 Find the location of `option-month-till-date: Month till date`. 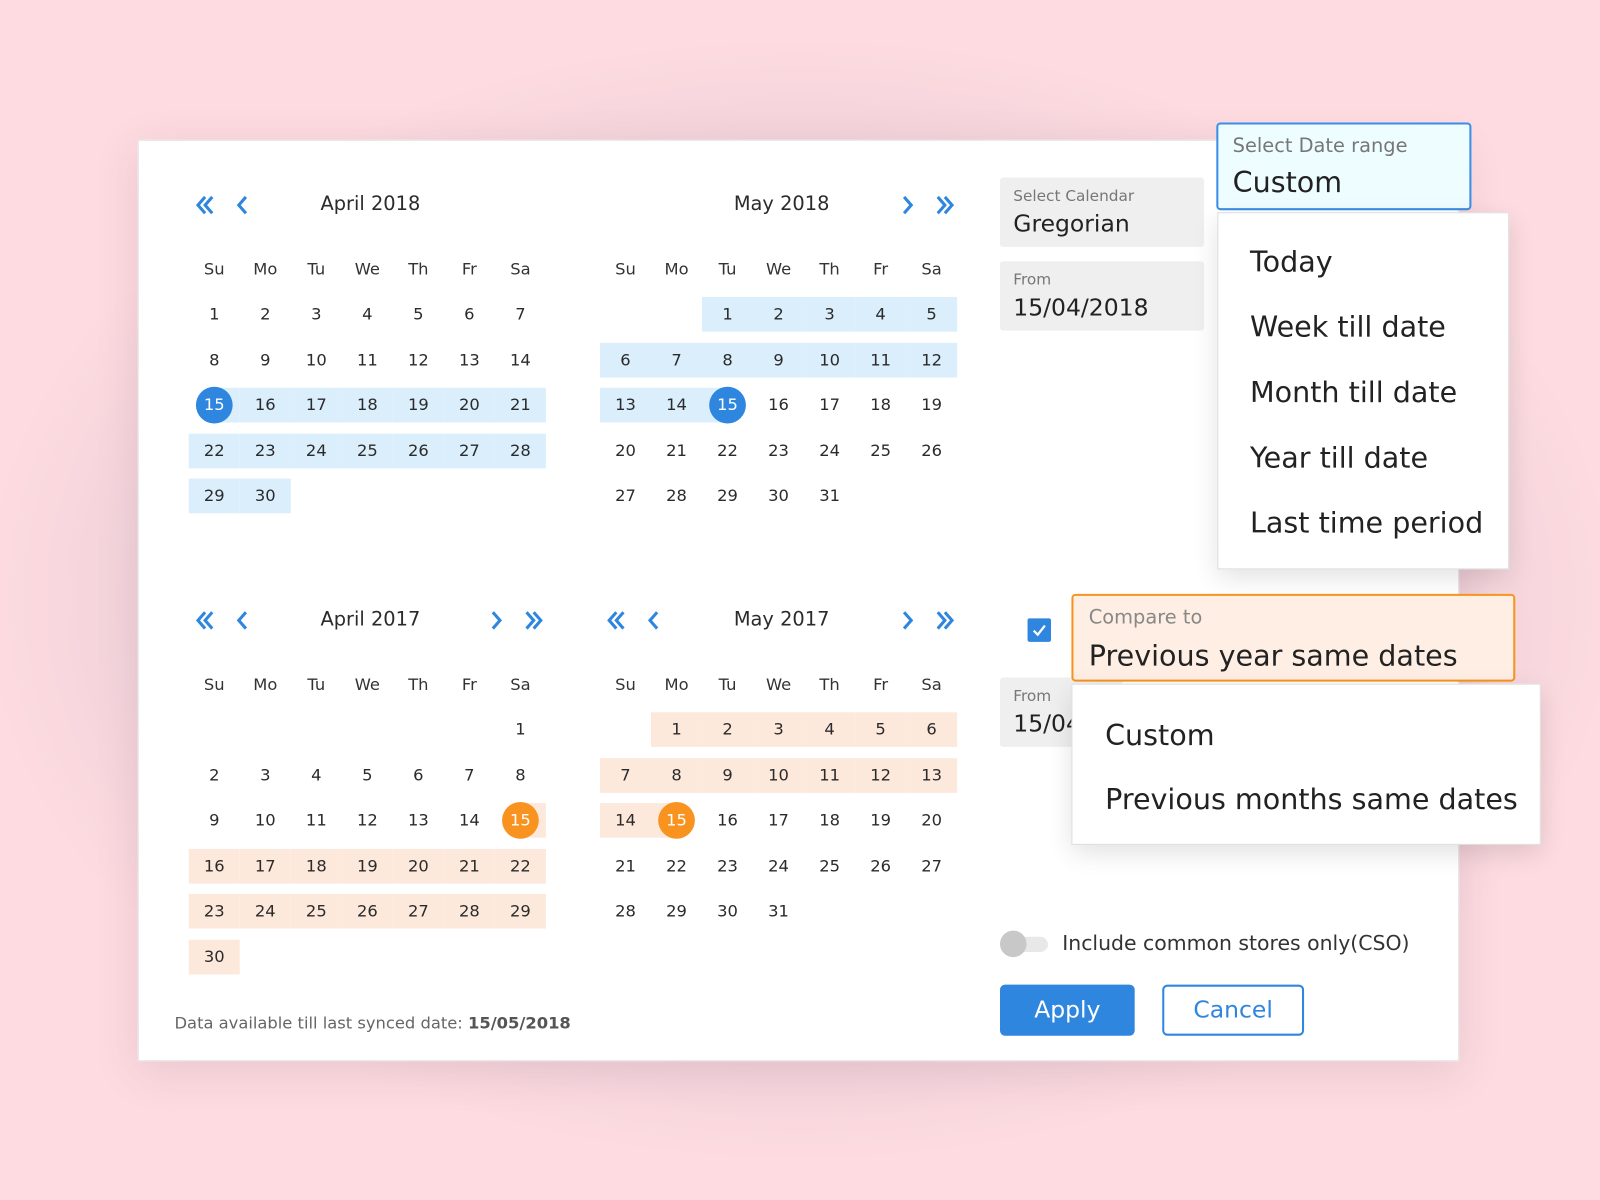

option-month-till-date: Month till date is located at coordinates (1353, 392).